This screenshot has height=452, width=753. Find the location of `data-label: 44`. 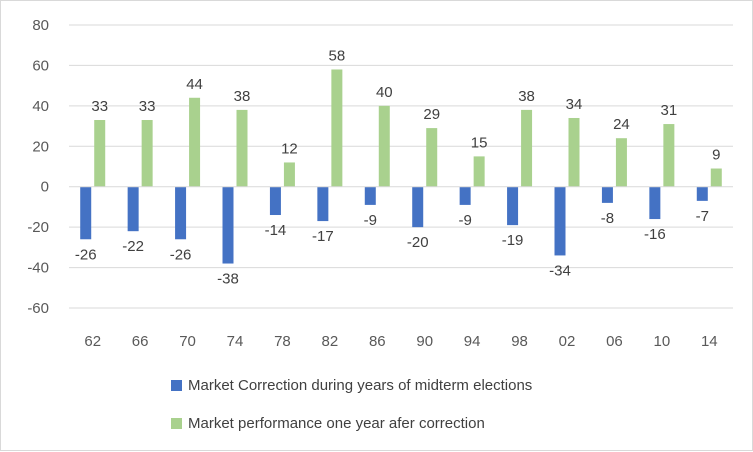

data-label: 44 is located at coordinates (194, 84).